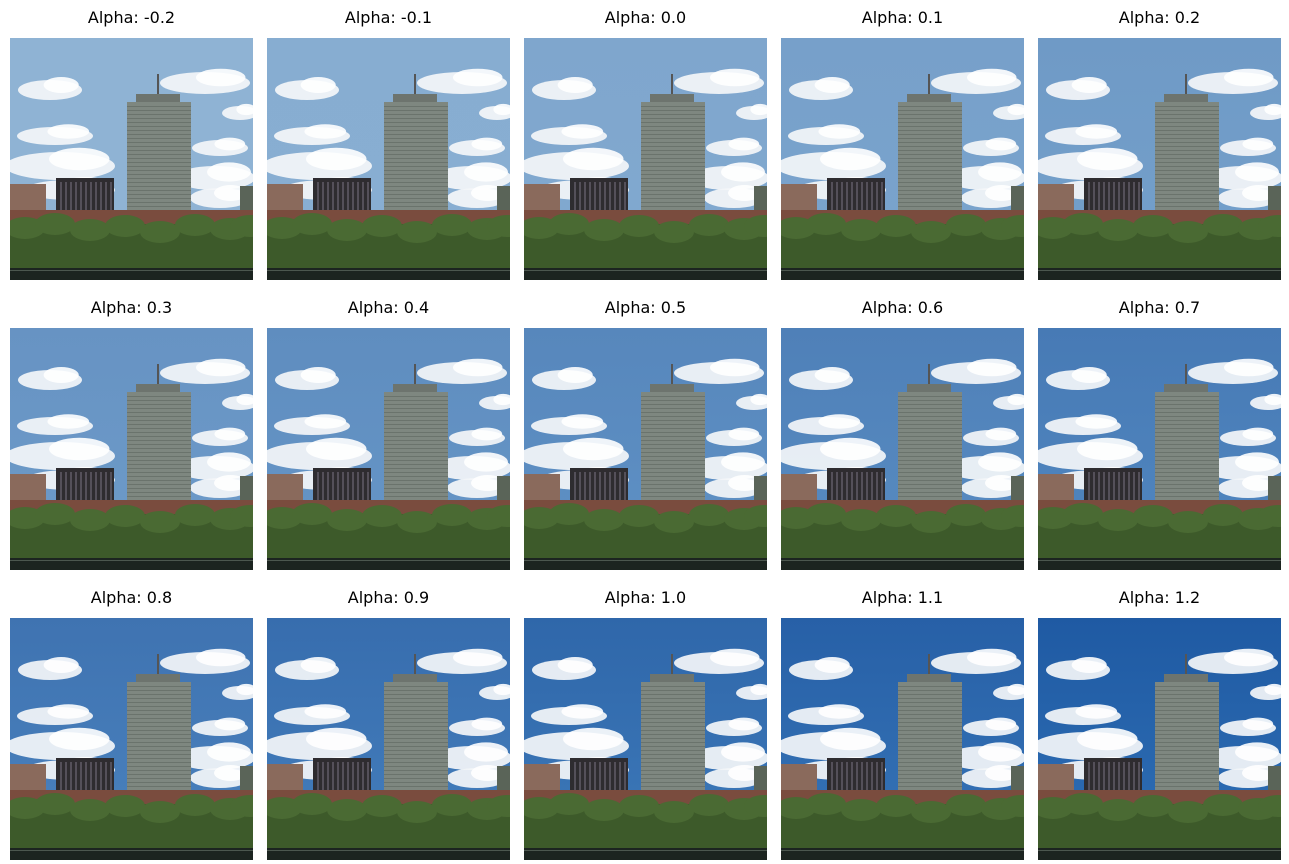  Describe the element at coordinates (388, 307) in the screenshot. I see `panel-title: Alpha: 0.4` at that location.